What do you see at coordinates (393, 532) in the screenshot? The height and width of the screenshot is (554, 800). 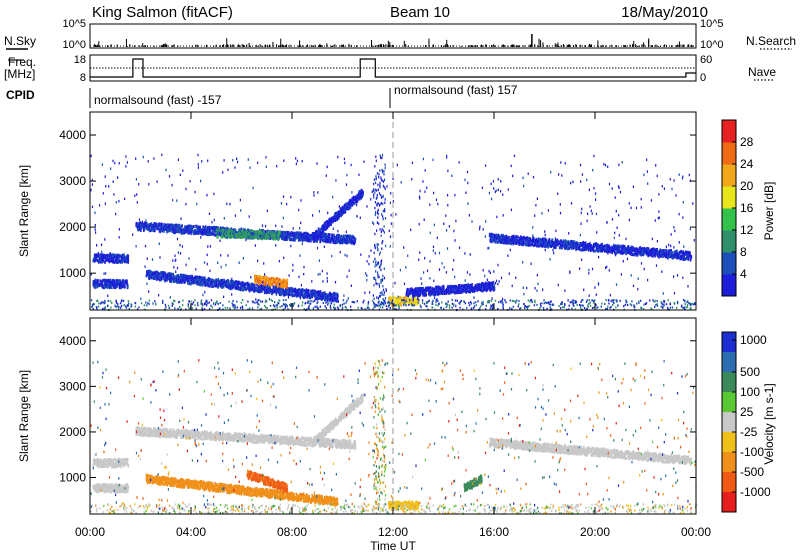 I see `x-tick-label: 12:00` at bounding box center [393, 532].